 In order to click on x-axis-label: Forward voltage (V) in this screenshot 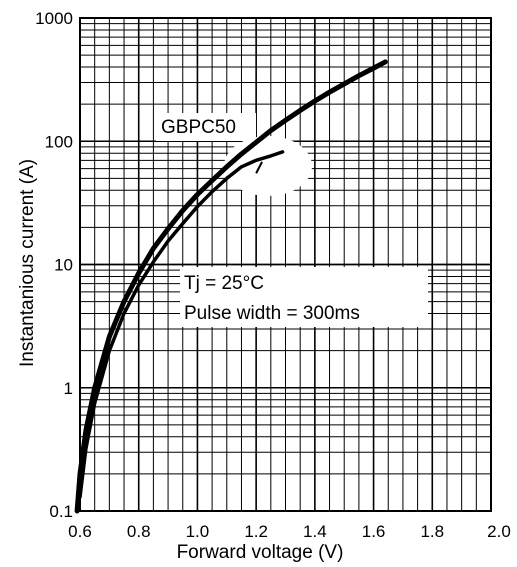, I will do `click(260, 552)`.